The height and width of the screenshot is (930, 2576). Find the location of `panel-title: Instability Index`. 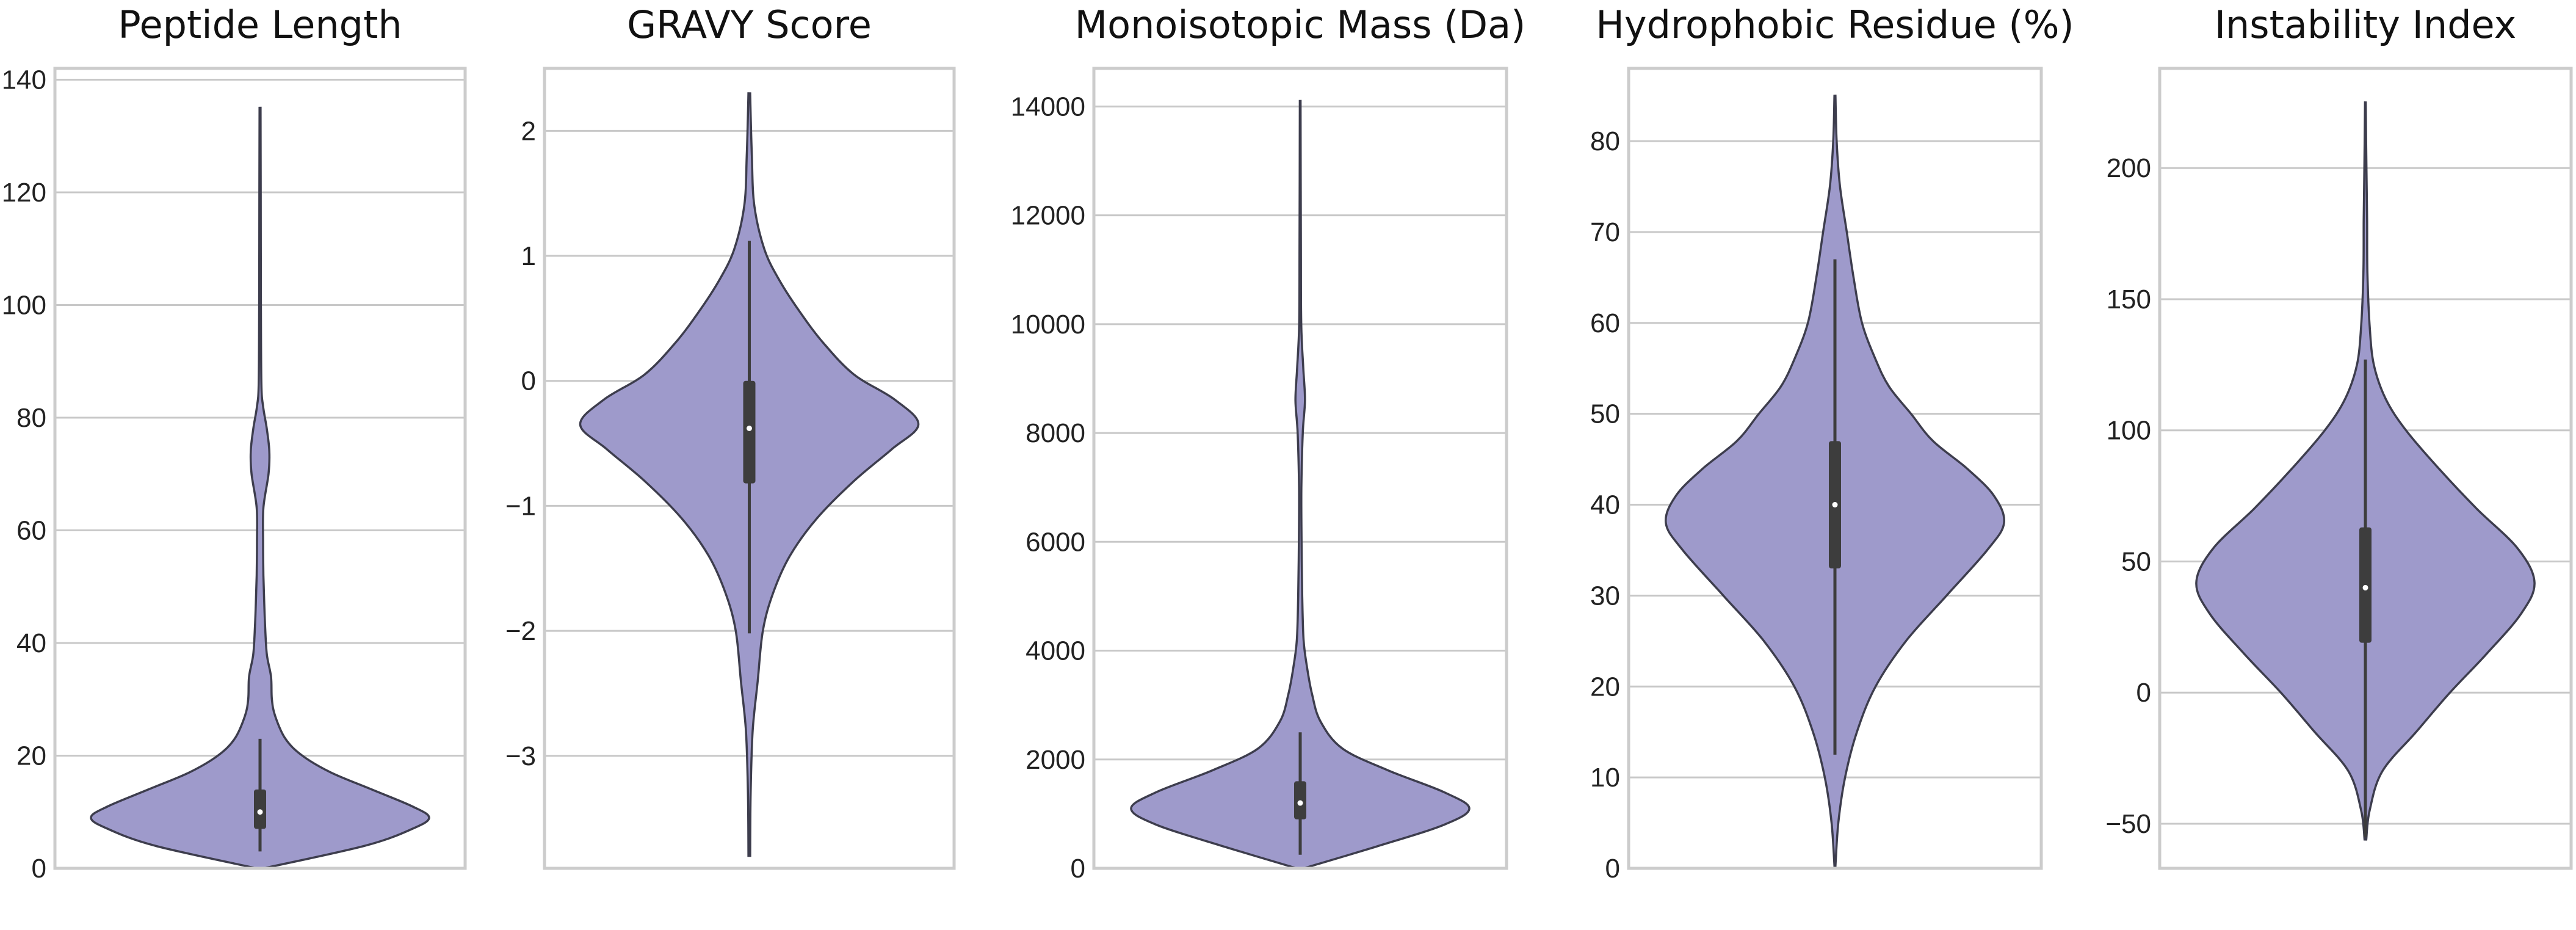

panel-title: Instability Index is located at coordinates (2366, 25).